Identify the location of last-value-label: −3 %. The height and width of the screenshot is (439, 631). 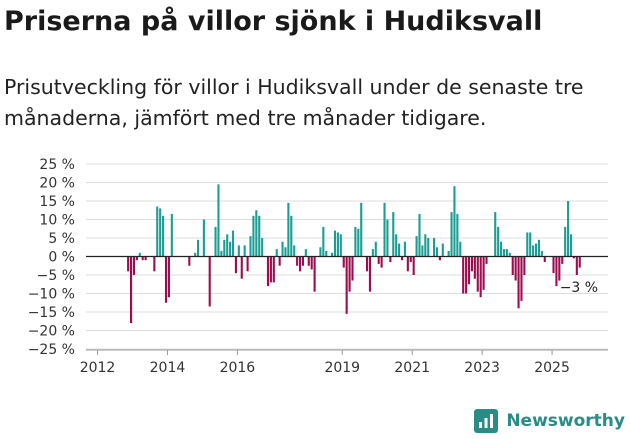
(579, 288).